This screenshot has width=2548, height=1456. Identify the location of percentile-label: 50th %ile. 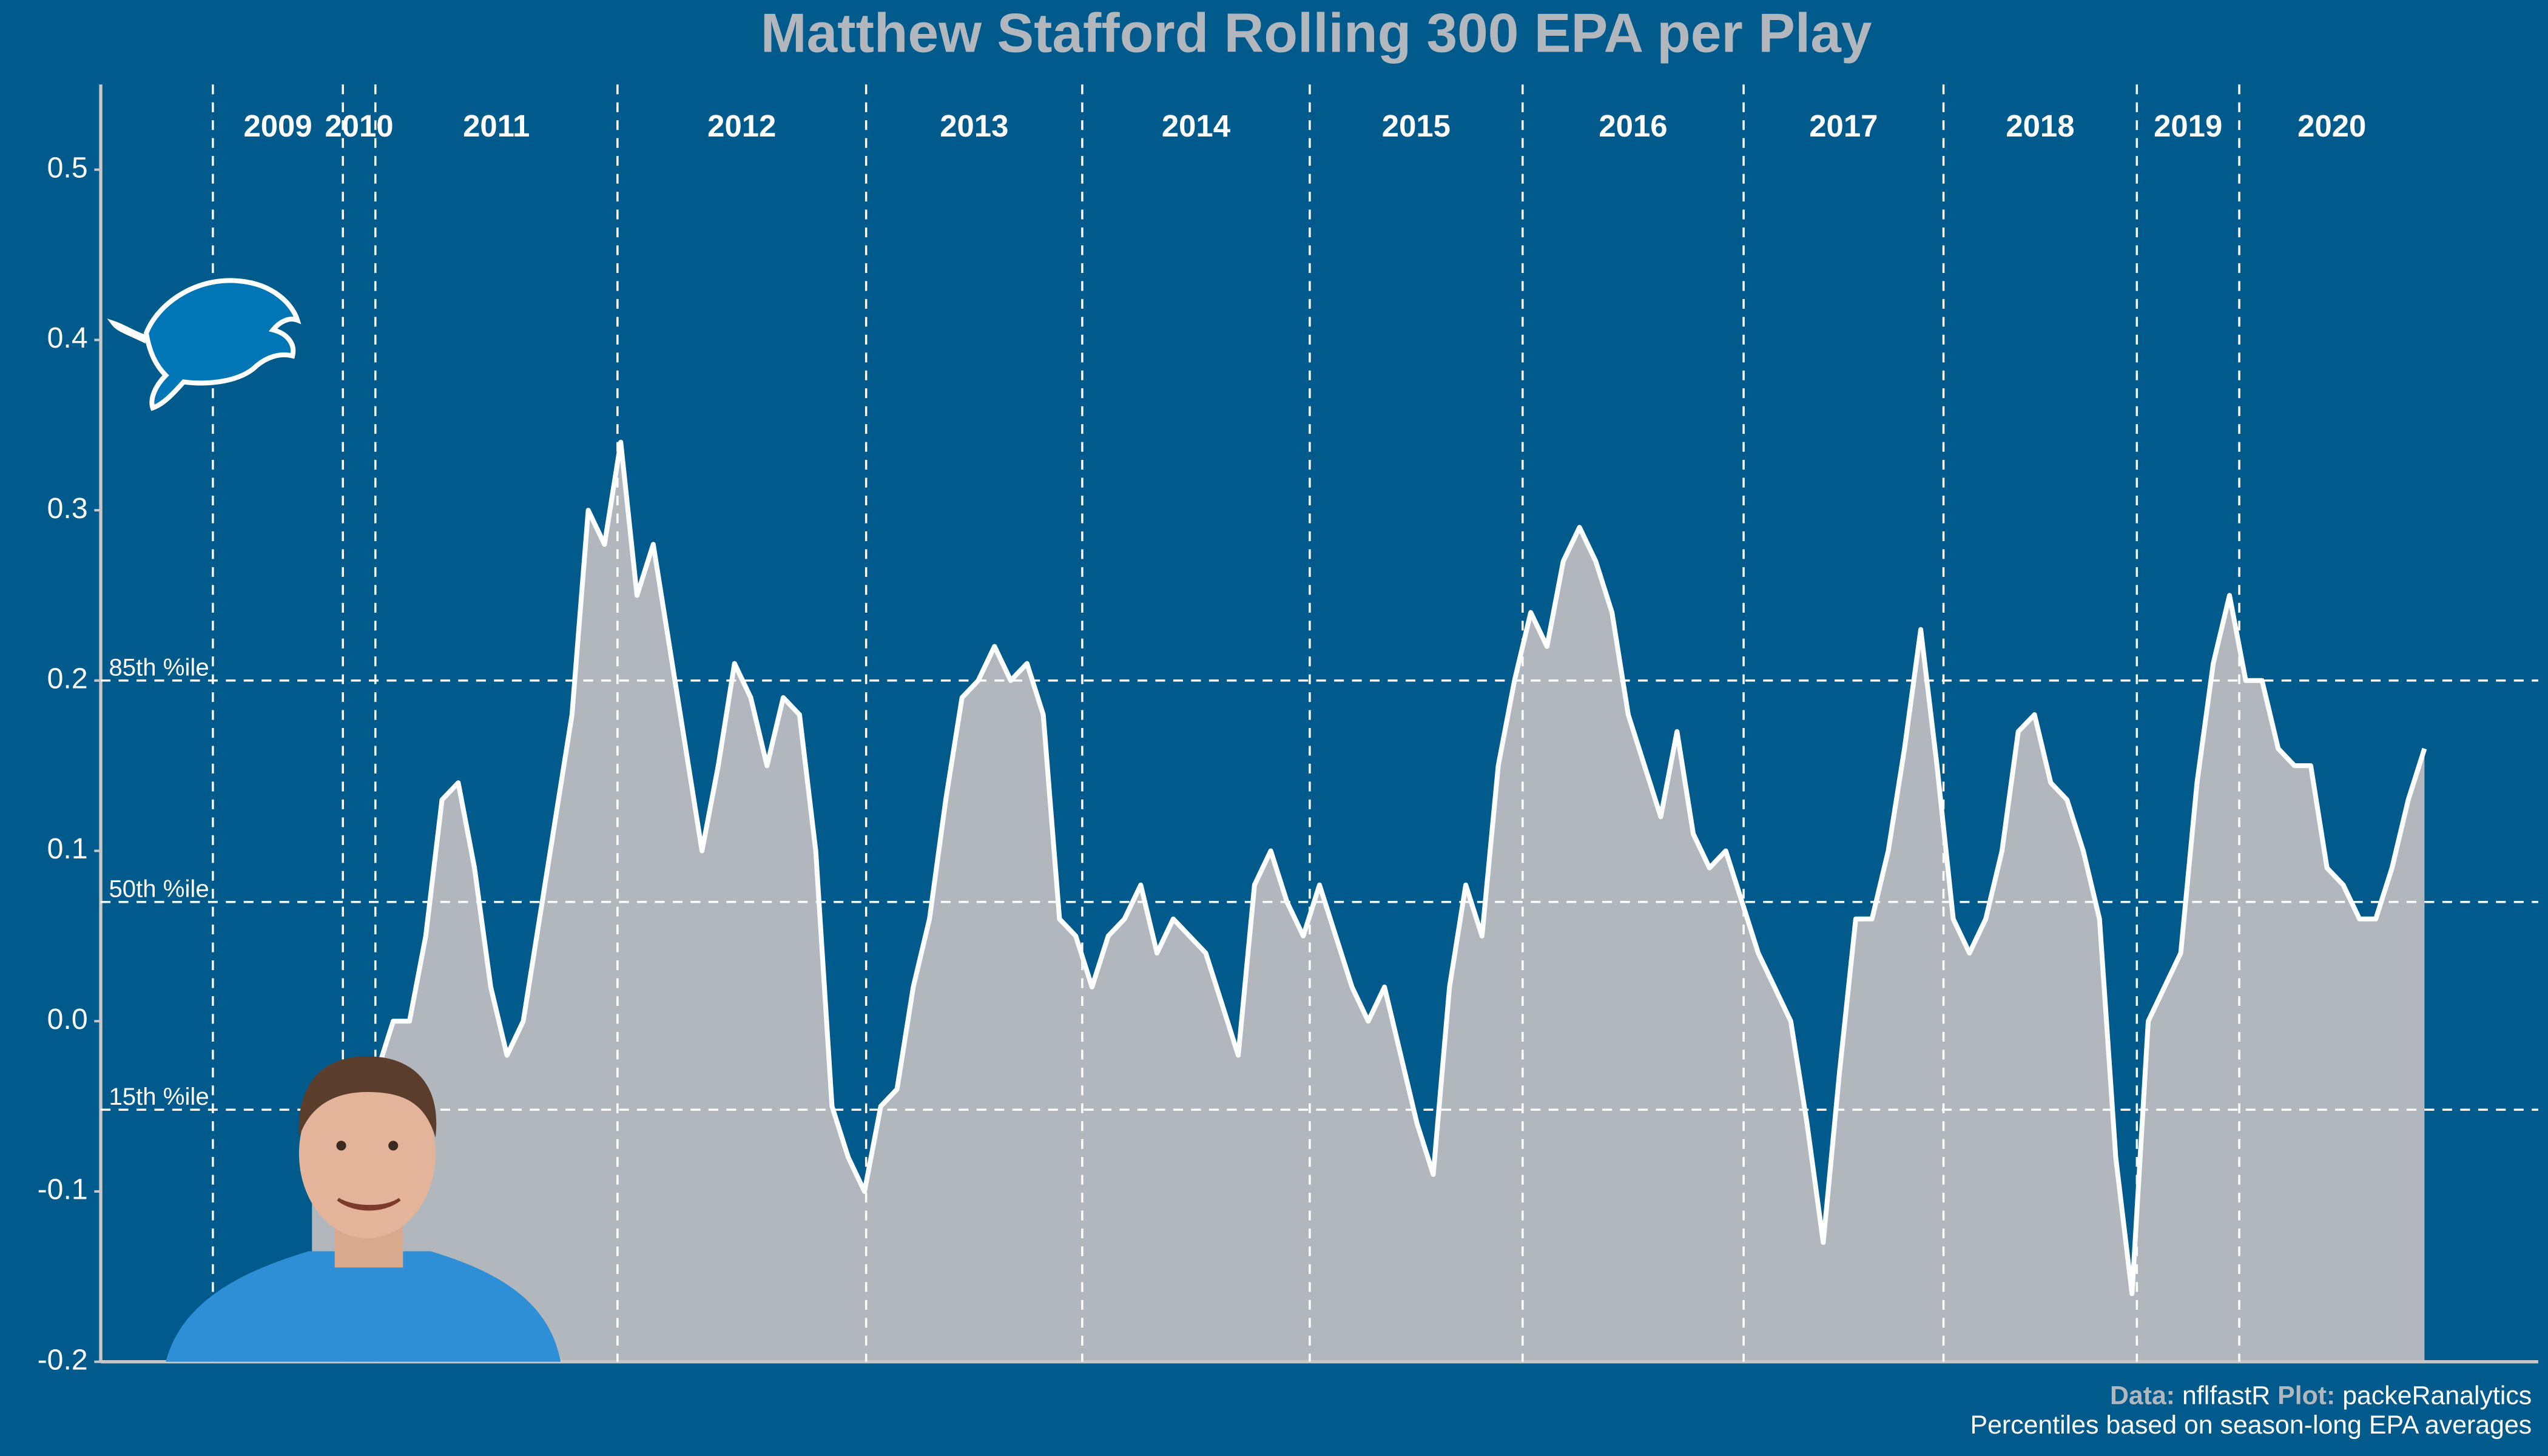
(159, 889).